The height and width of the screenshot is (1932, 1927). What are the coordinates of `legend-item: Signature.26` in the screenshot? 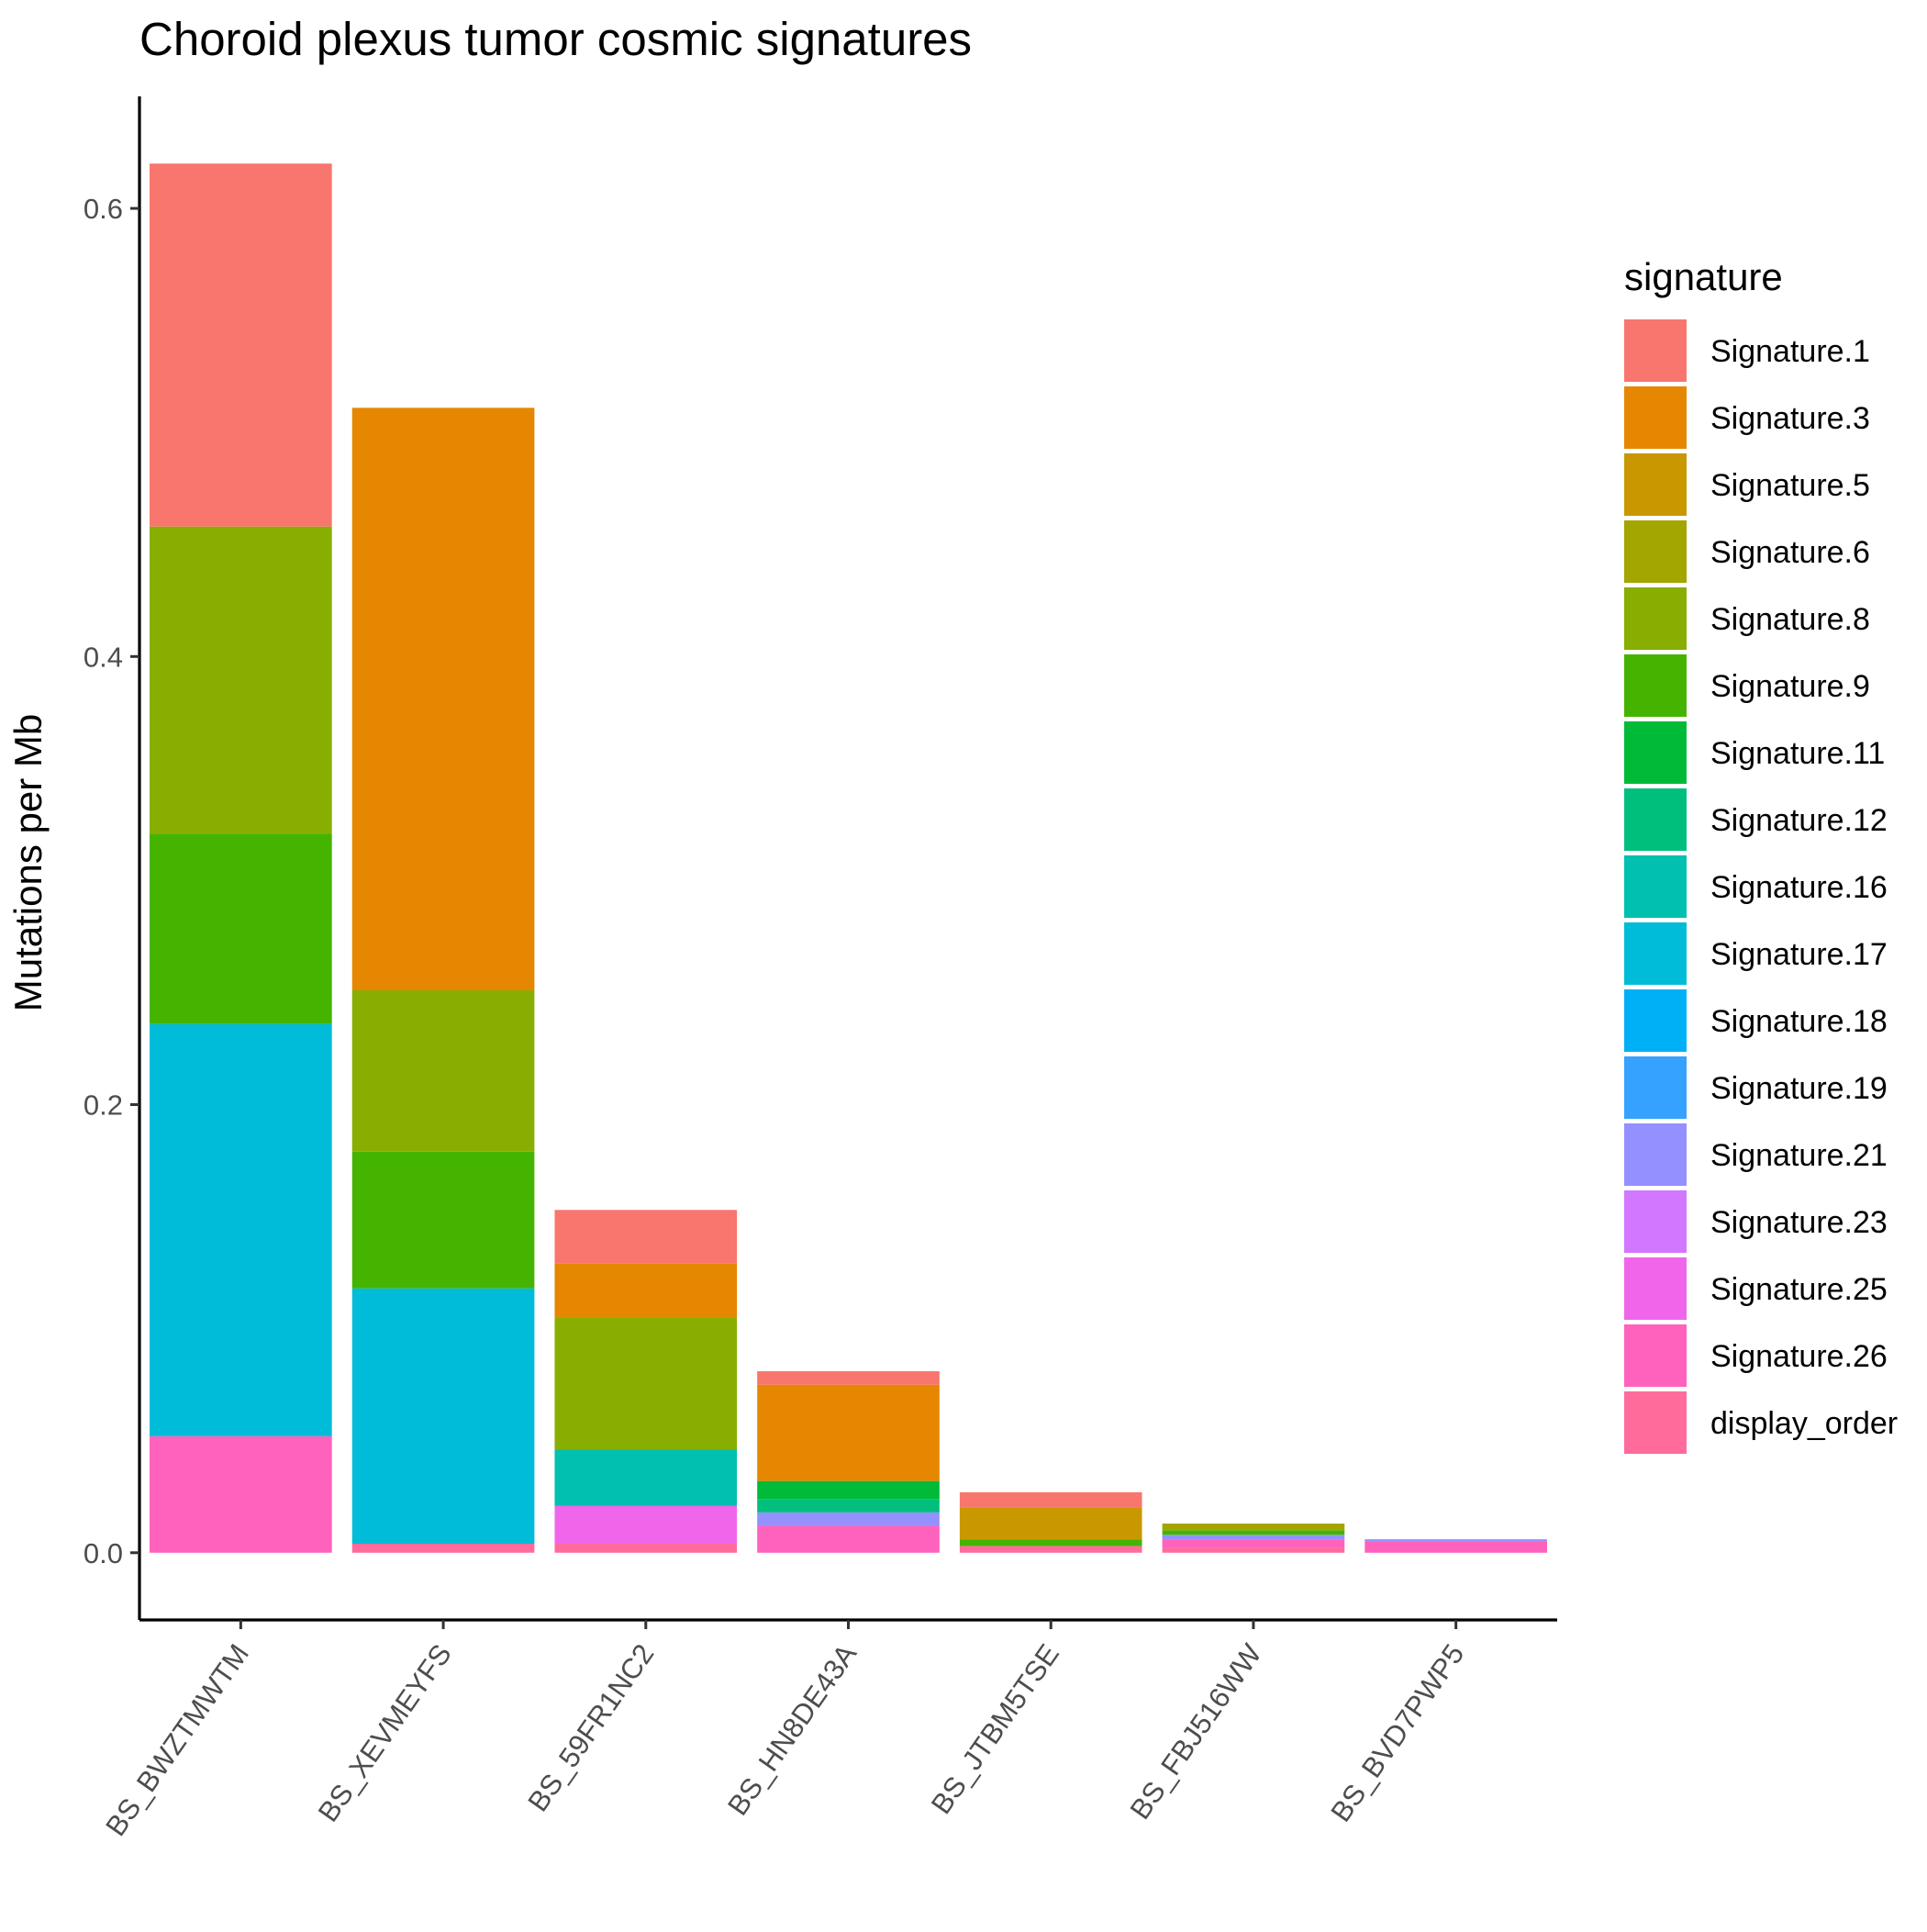 It's located at (1756, 1355).